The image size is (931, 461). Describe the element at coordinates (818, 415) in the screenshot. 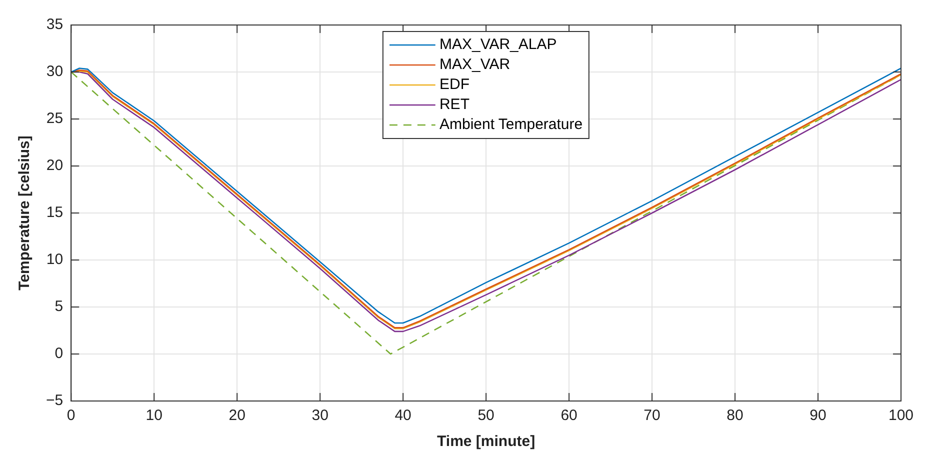

I see `x-tick-label: 90` at that location.